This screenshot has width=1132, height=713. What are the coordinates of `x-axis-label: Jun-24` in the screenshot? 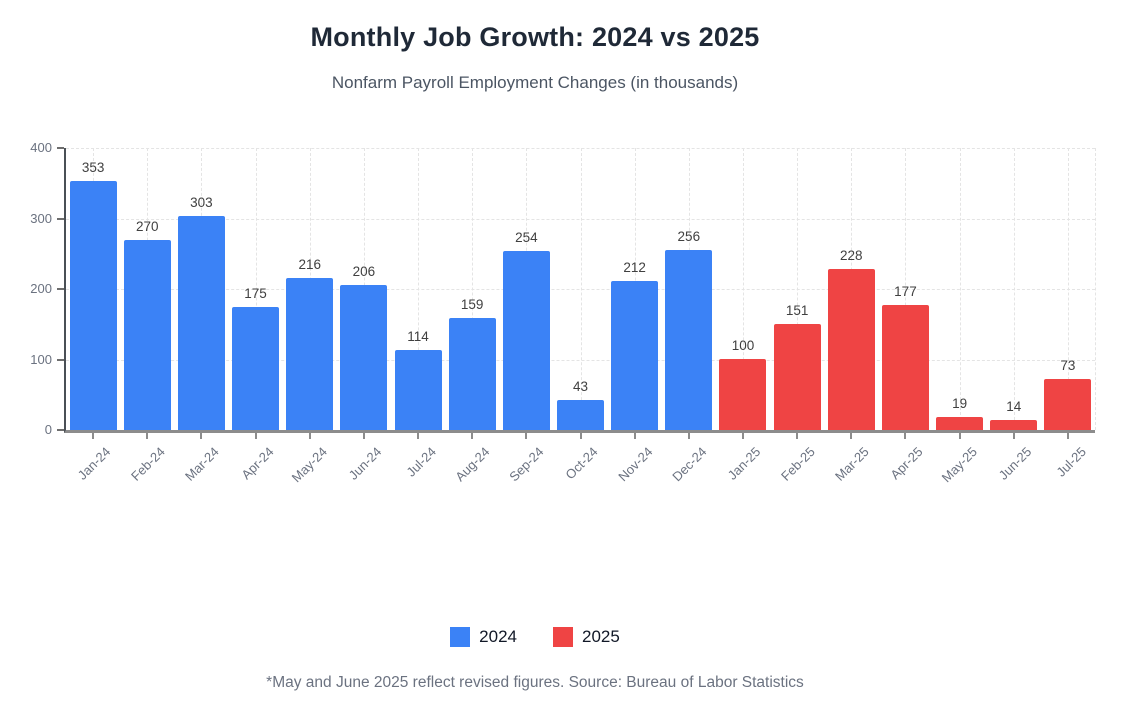 It's located at (365, 463).